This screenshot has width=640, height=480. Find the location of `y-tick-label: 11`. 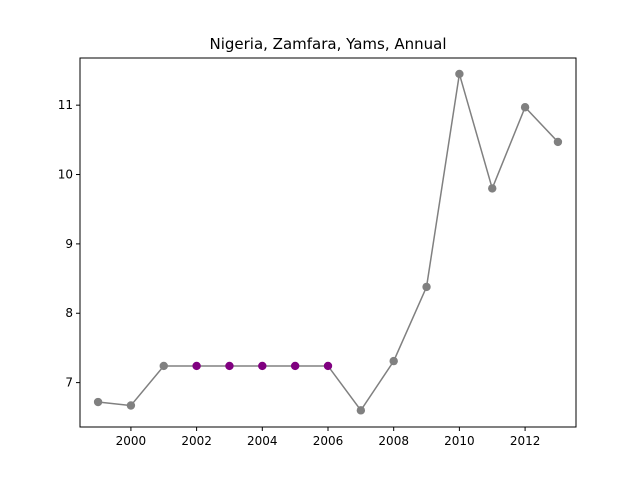

y-tick-label: 11 is located at coordinates (65, 105).